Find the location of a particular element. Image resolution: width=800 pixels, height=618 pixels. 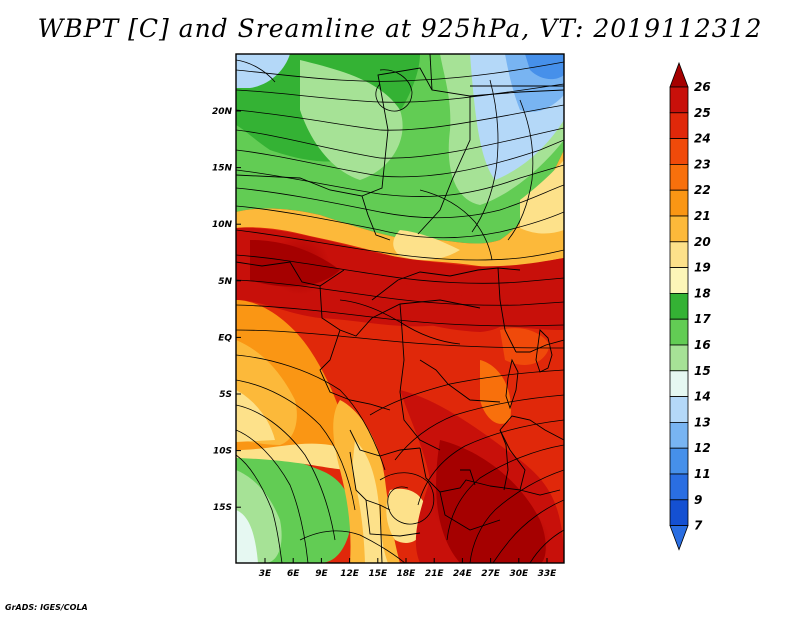

lat-tick-label: 20N is located at coordinates (222, 112).